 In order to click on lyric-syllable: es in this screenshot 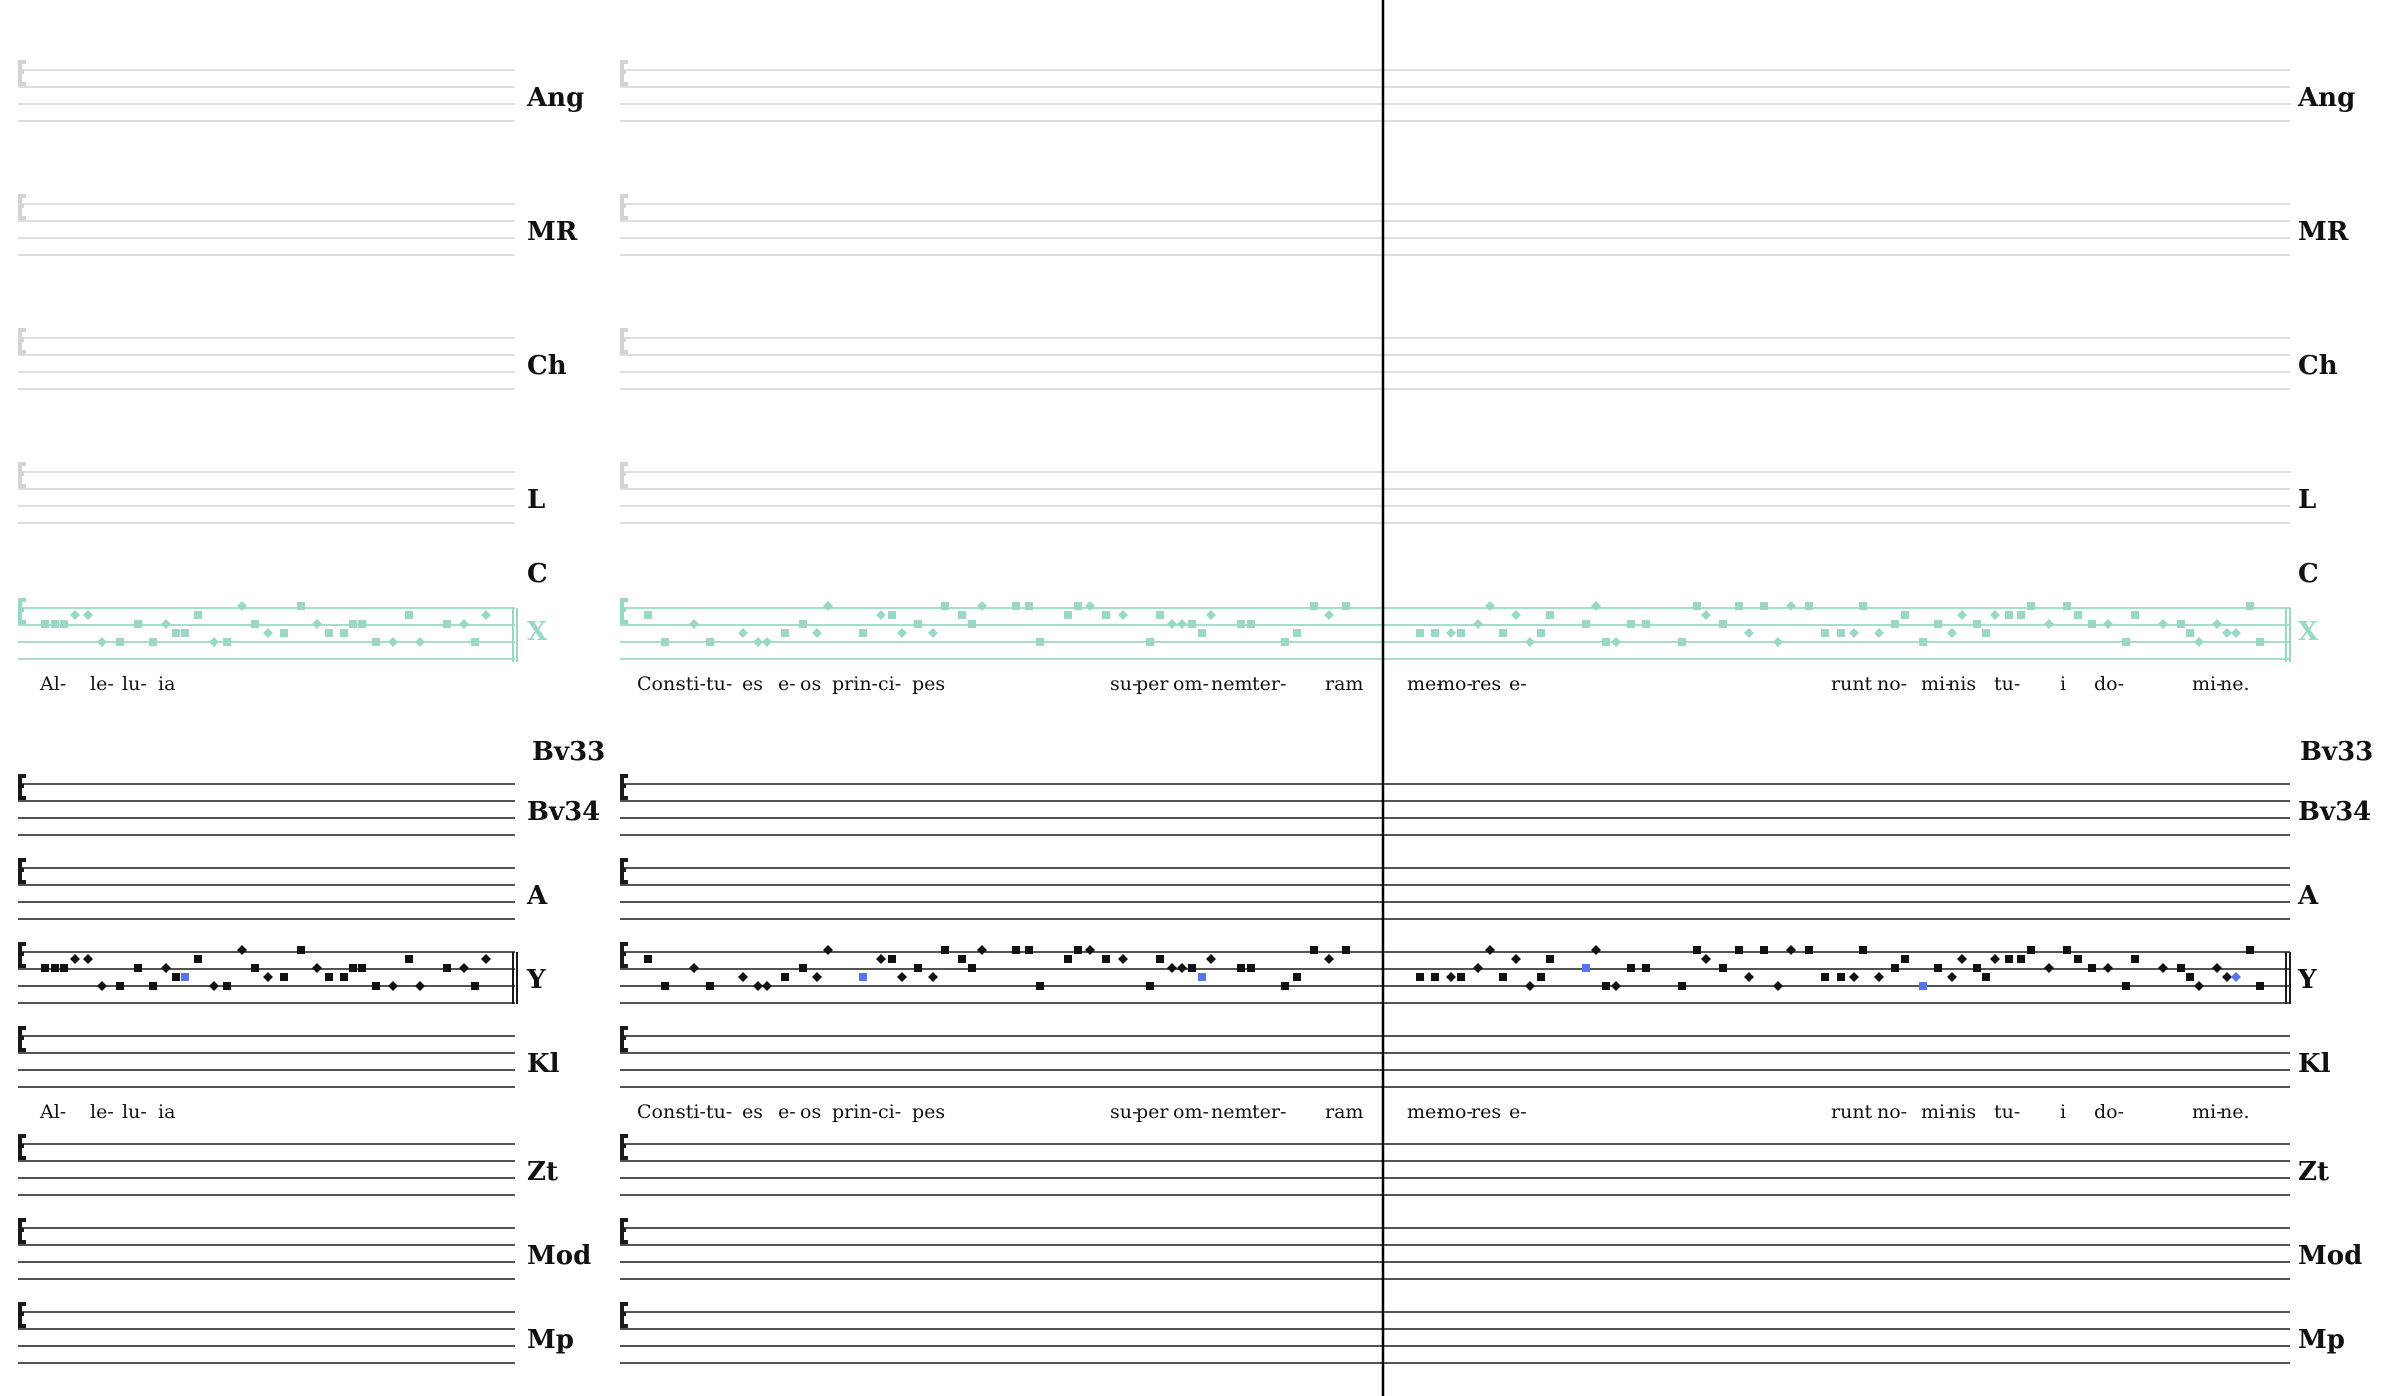, I will do `click(752, 684)`.